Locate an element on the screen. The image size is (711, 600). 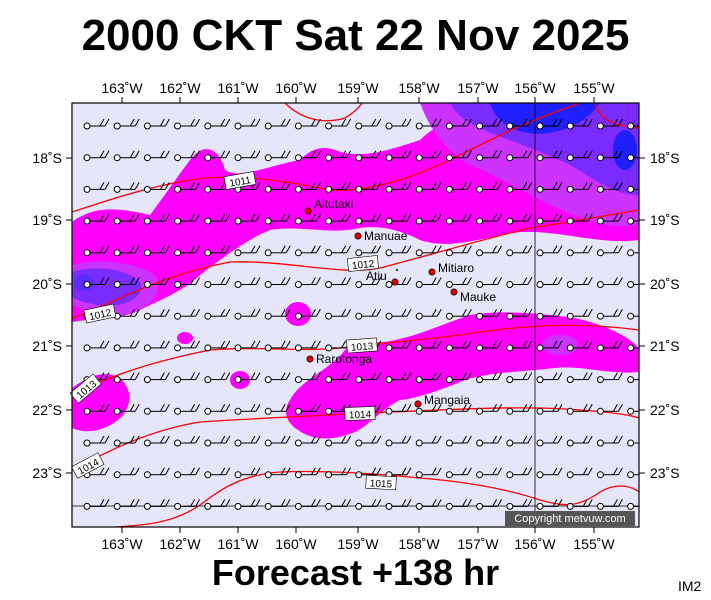
svg-text: 1011 is located at coordinates (241, 182).